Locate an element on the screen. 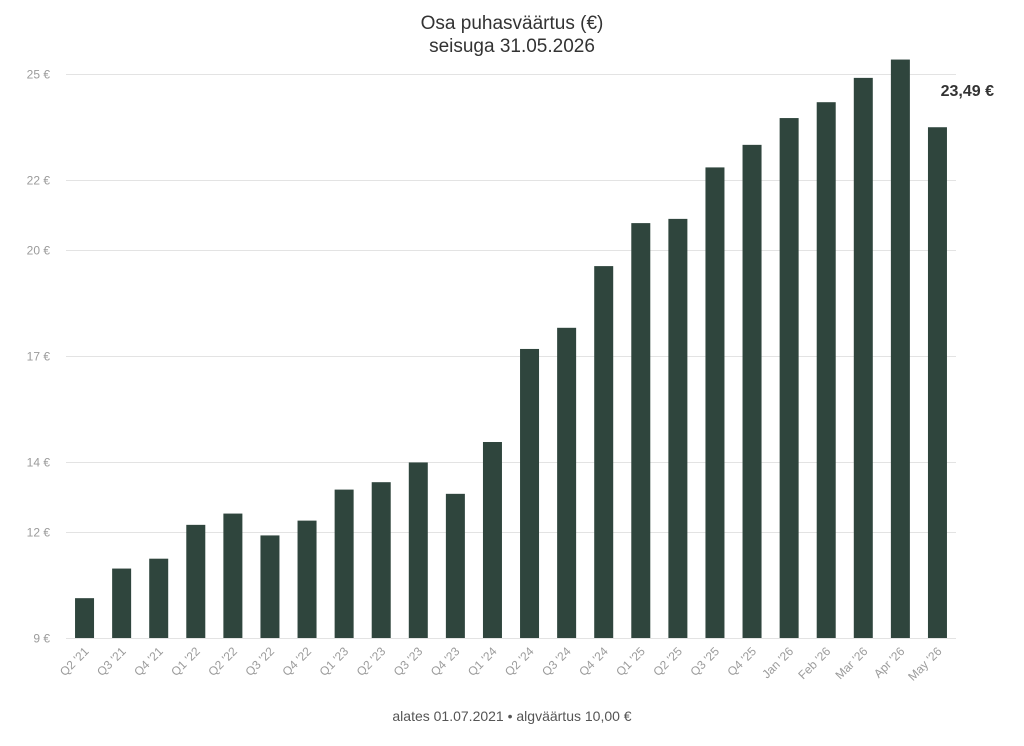 This screenshot has height=746, width=1024. value-labels: 23,49 € is located at coordinates (967, 91).